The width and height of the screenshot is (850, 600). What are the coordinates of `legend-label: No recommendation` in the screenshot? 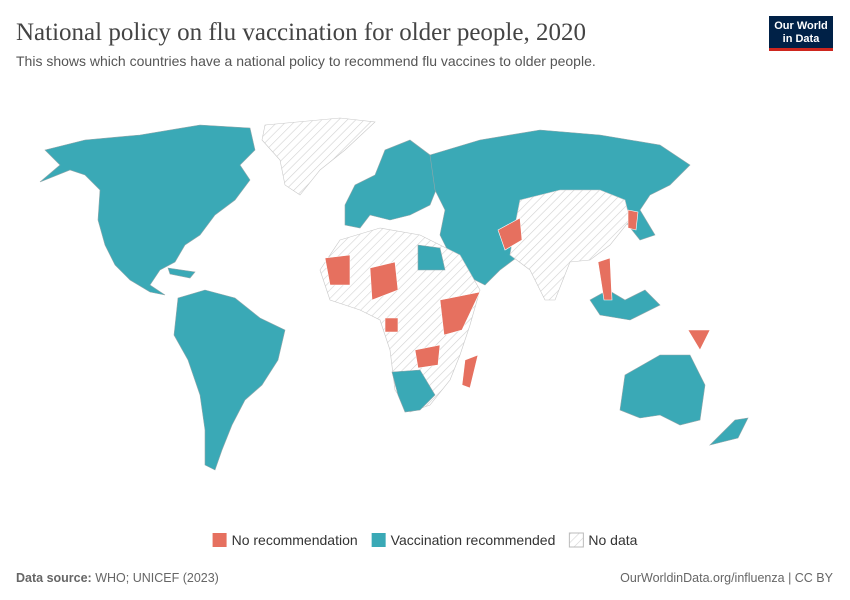 It's located at (295, 540).